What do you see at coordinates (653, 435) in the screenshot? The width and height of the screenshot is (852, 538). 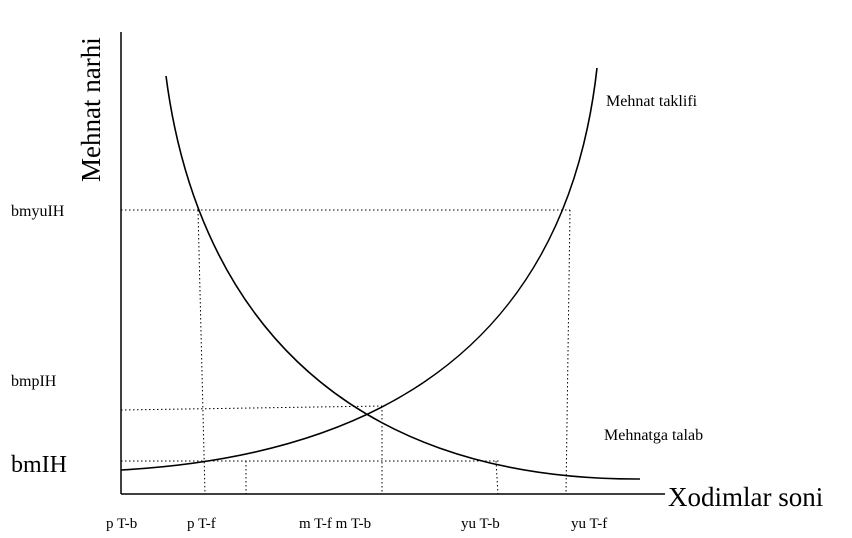 I see `demand-curve-label: Mehnatga talab` at bounding box center [653, 435].